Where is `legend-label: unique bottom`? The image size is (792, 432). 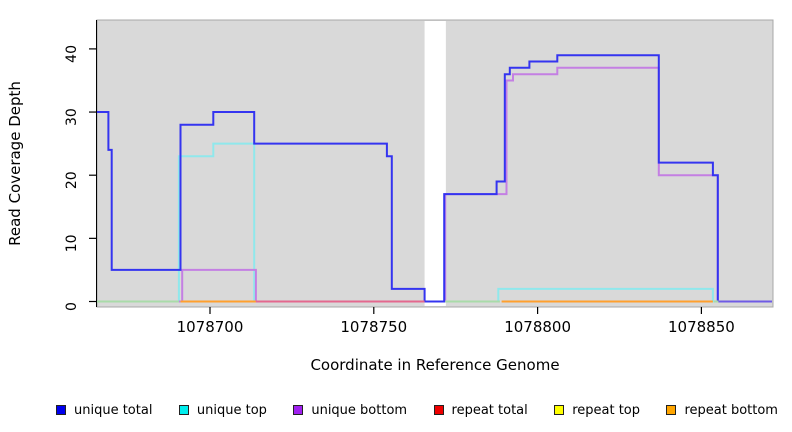
legend-label: unique bottom is located at coordinates (359, 410).